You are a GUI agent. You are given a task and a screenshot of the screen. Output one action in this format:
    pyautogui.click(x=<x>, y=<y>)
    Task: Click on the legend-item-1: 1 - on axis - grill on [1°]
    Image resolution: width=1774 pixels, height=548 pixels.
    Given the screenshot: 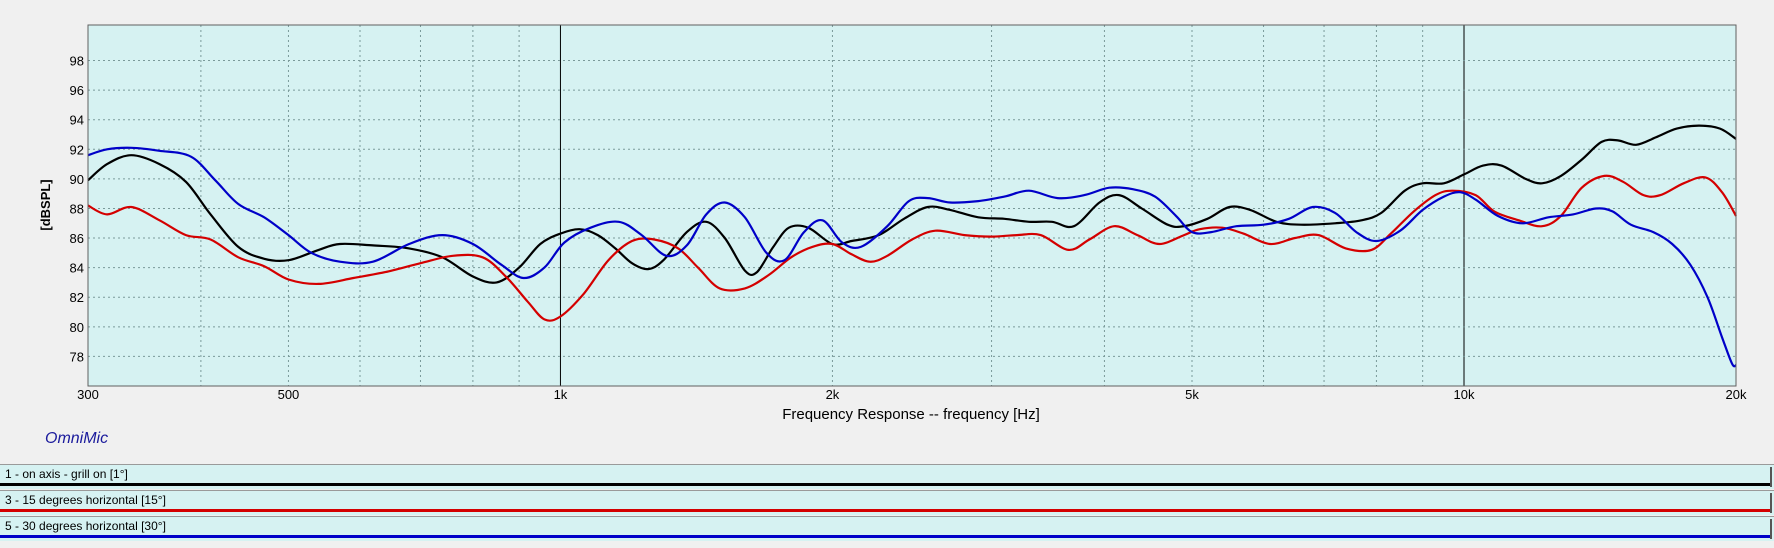 What is the action you would take?
    pyautogui.click(x=887, y=476)
    